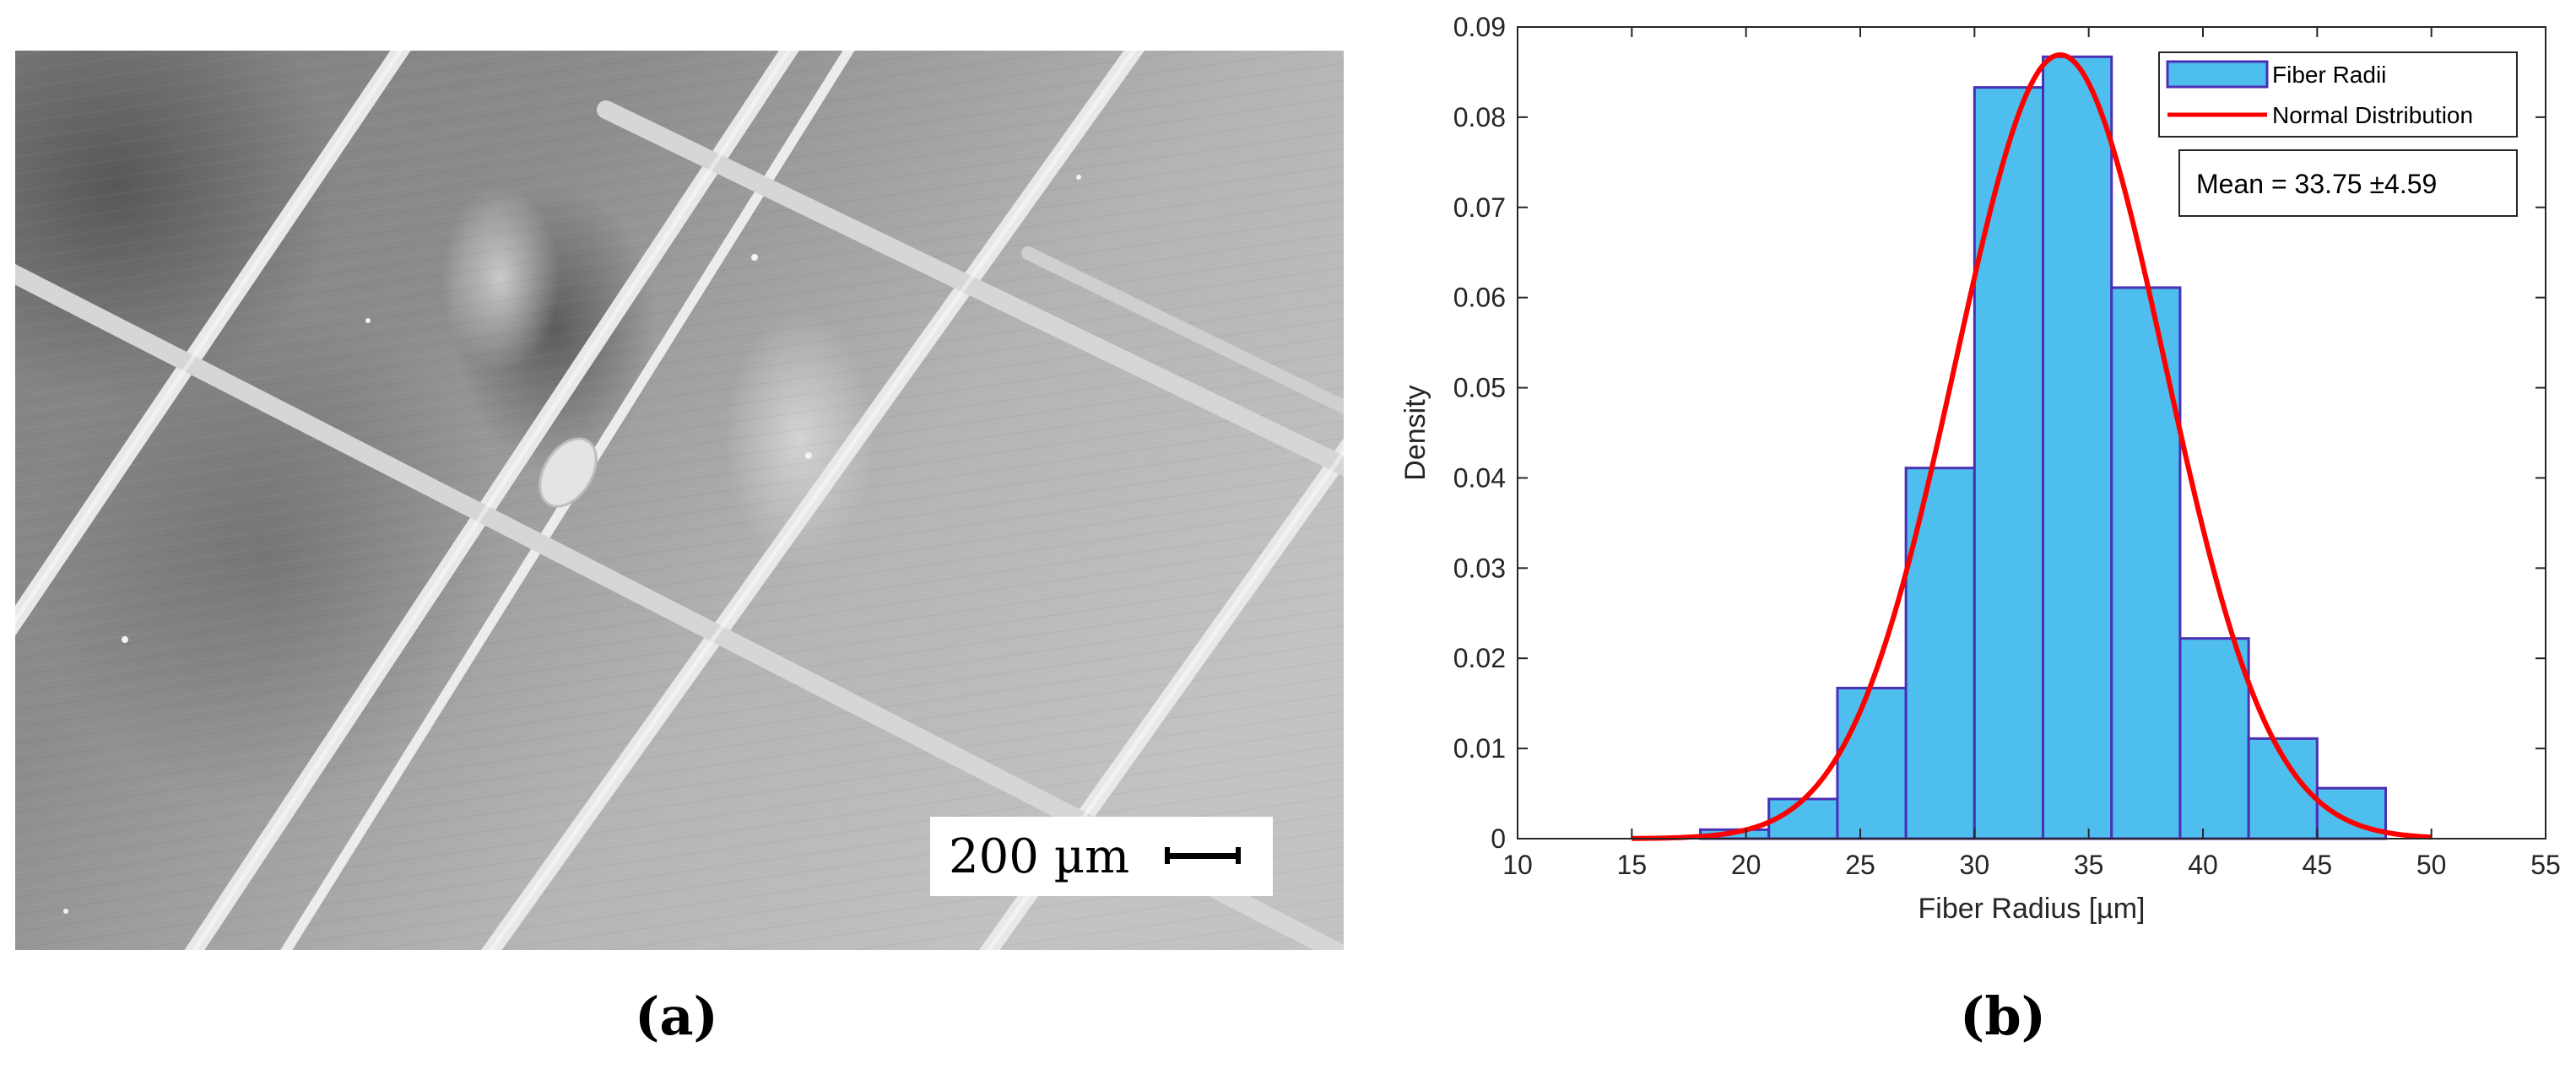 This screenshot has height=1069, width=2576. I want to click on mean-annotation-text: Mean = 33.75 ±4.59, so click(2316, 184).